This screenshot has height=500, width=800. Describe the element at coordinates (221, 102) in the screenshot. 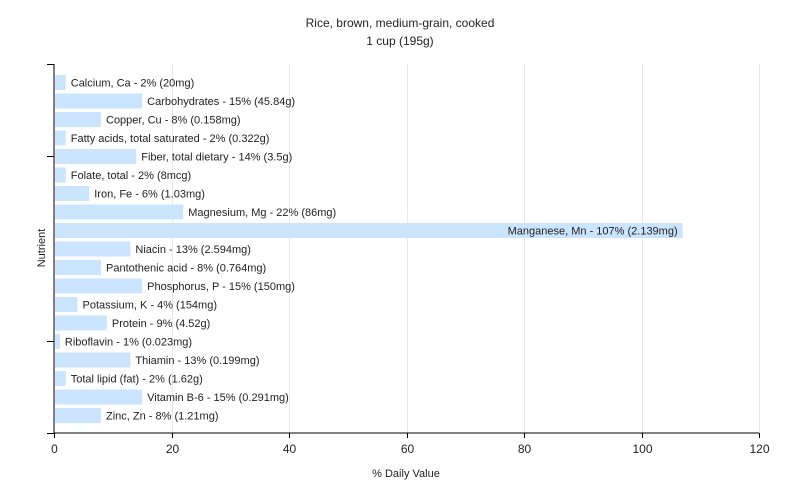

I see `bar-label-1: Carbohydrates - 15% (45.84g)` at that location.